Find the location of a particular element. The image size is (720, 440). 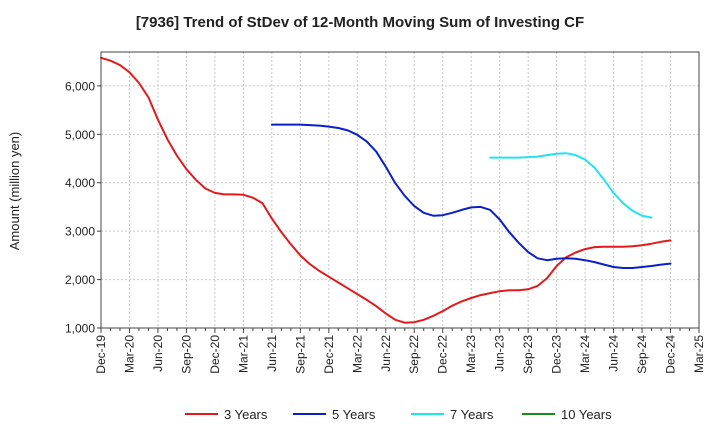

x-tick-label: Mar-23 is located at coordinates (471, 354).